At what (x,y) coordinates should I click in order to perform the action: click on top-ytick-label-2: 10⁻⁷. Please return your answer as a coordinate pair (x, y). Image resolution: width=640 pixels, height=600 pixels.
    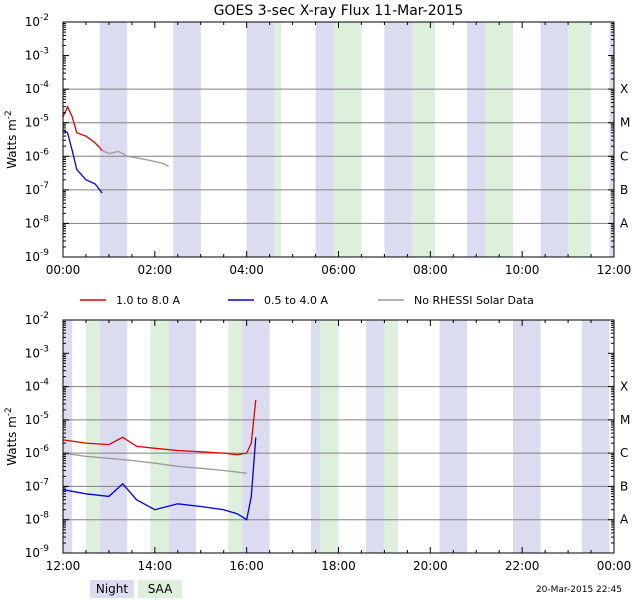
    Looking at the image, I should click on (37, 189).